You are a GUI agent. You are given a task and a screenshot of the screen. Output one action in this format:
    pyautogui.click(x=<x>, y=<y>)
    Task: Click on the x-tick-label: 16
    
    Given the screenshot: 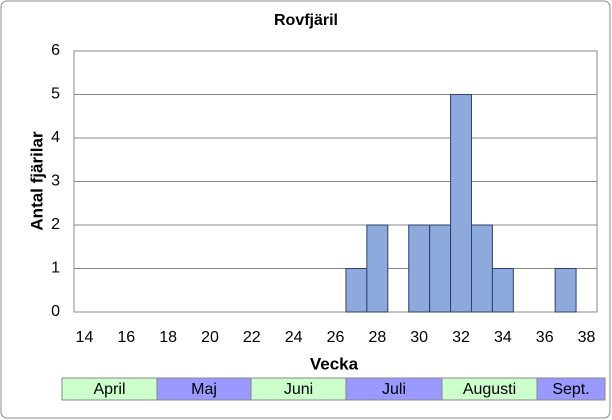 What is the action you would take?
    pyautogui.click(x=126, y=337)
    